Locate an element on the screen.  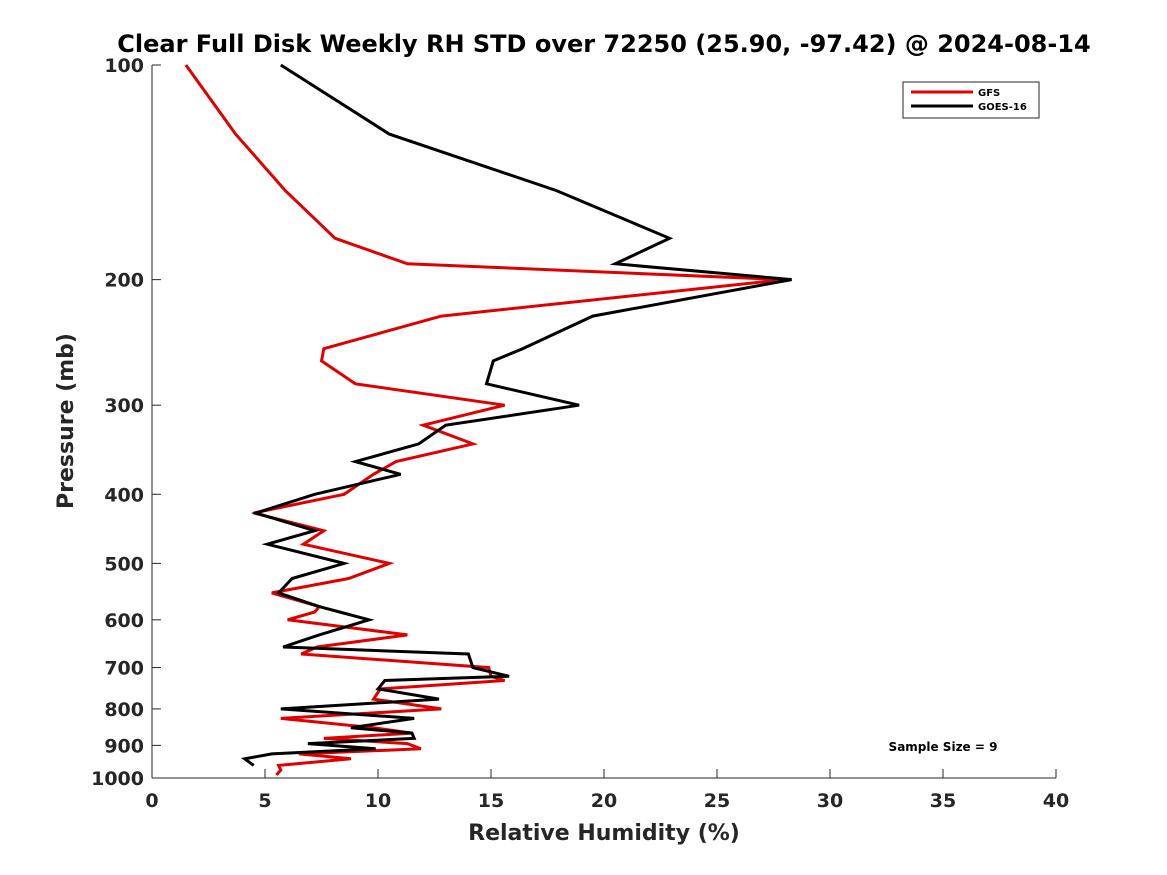
x-tick-label: 5 is located at coordinates (264, 801).